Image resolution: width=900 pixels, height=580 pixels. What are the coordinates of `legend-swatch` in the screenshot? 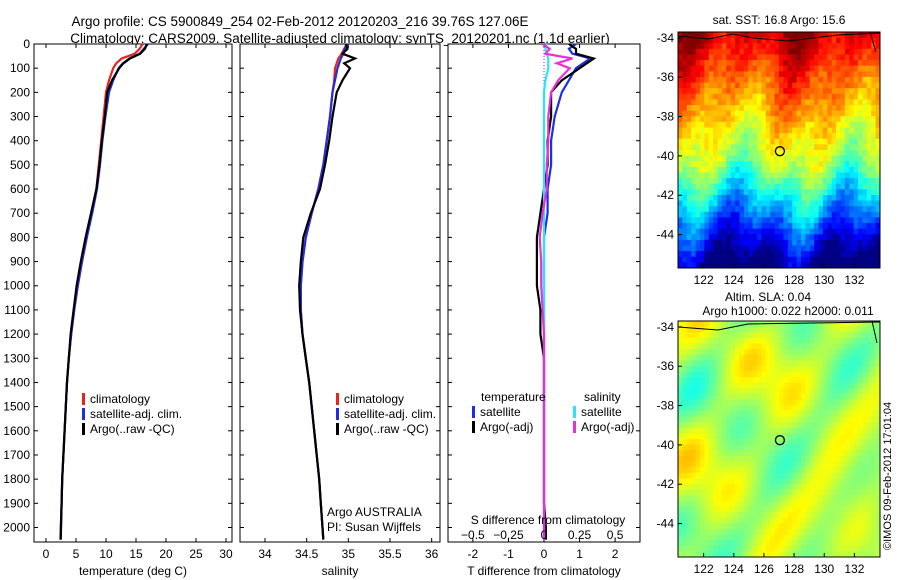 It's located at (337, 399).